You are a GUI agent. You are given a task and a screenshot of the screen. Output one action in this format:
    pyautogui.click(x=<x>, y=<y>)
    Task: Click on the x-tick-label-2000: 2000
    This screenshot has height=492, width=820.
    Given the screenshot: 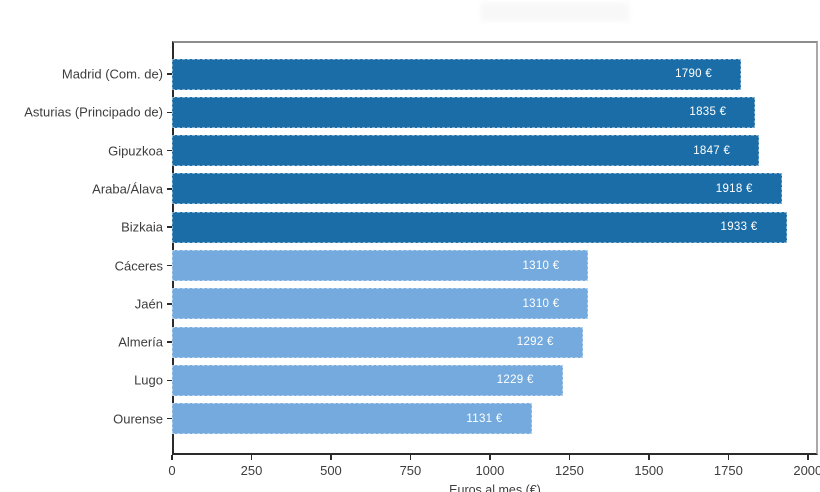 What is the action you would take?
    pyautogui.click(x=806, y=470)
    